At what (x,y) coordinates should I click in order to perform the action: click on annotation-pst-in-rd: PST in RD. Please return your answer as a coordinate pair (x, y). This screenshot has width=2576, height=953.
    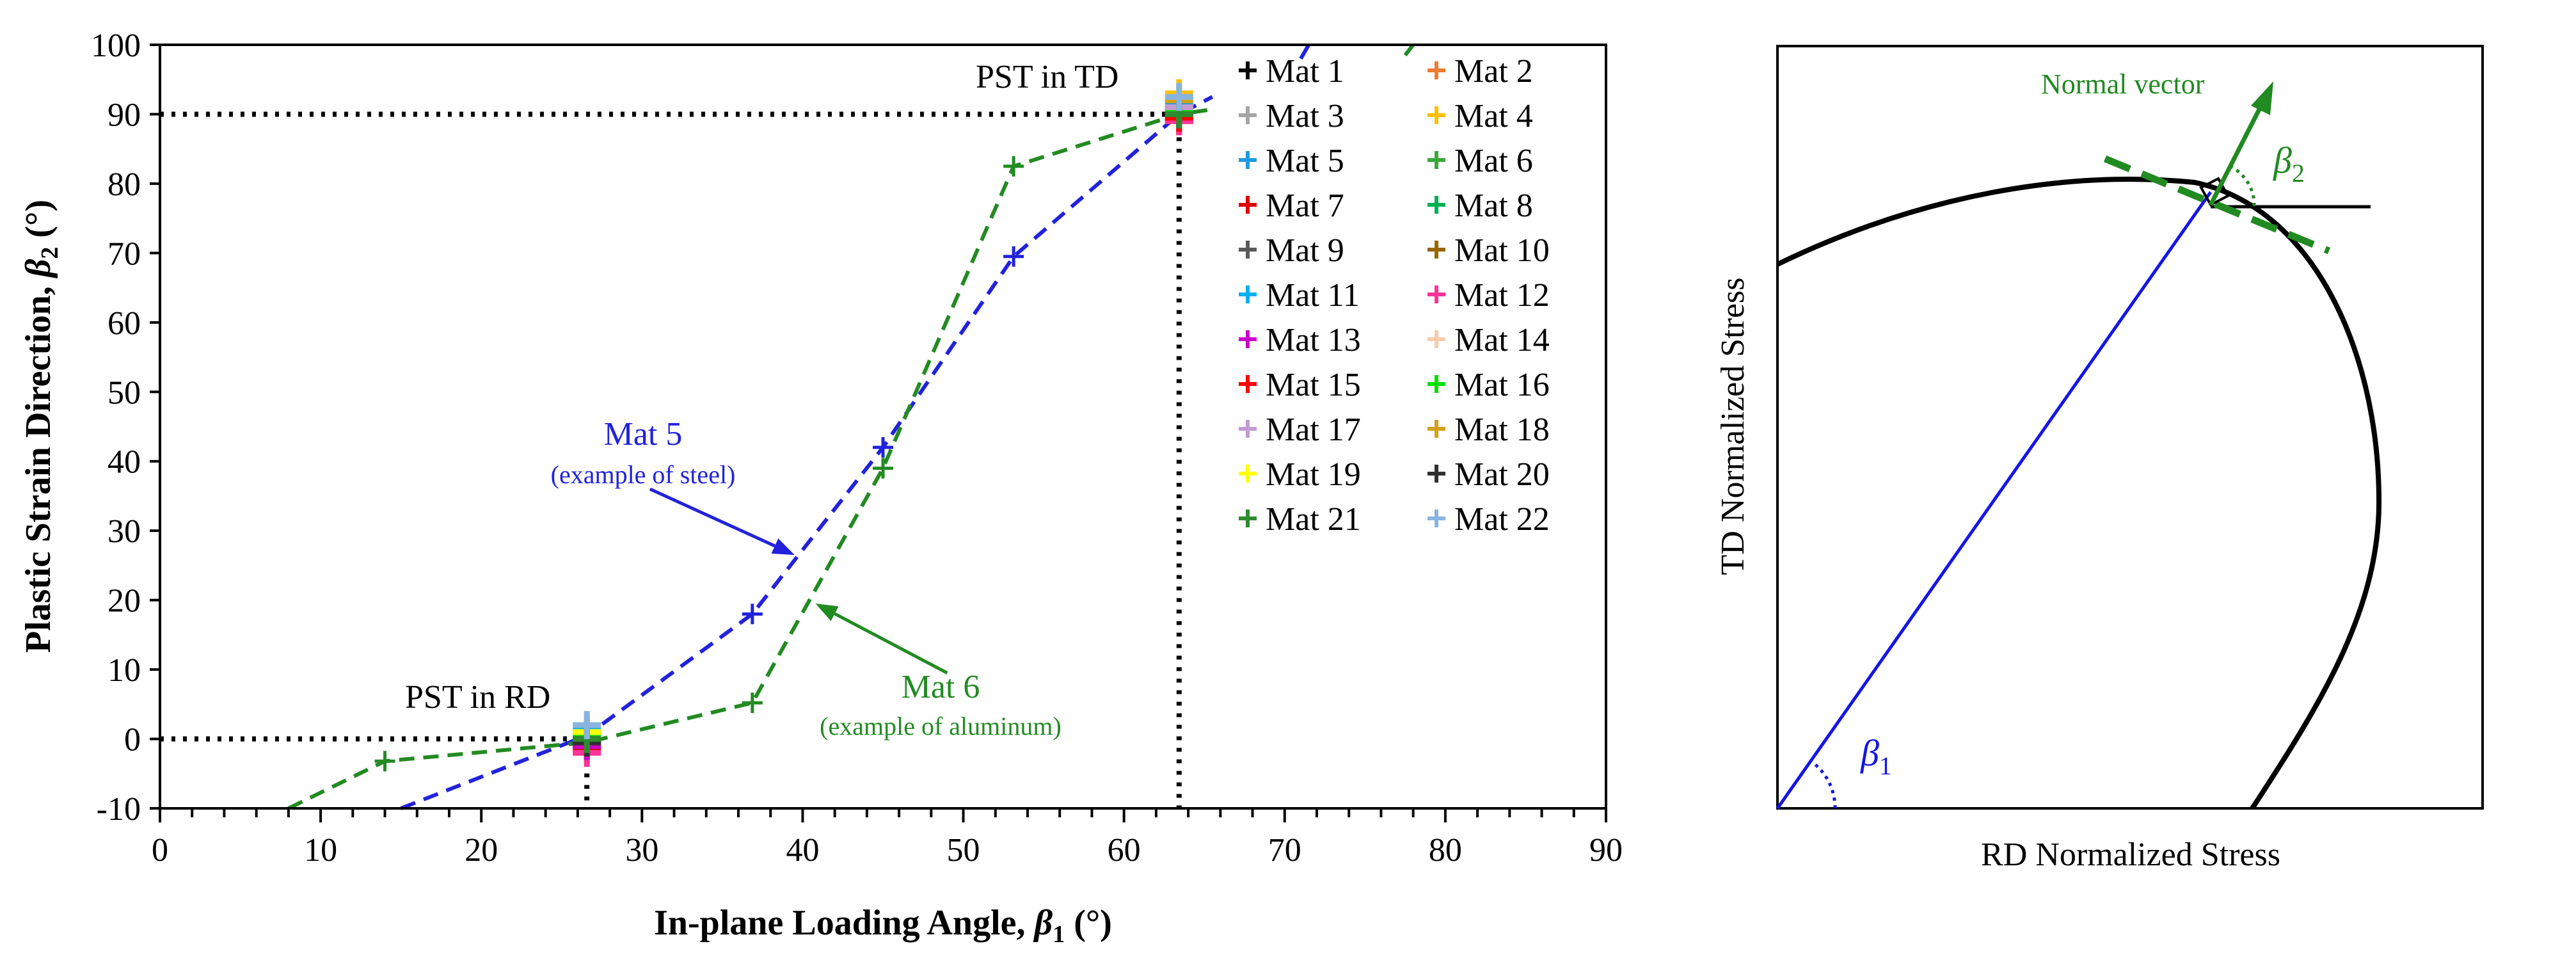
    Looking at the image, I should click on (478, 698).